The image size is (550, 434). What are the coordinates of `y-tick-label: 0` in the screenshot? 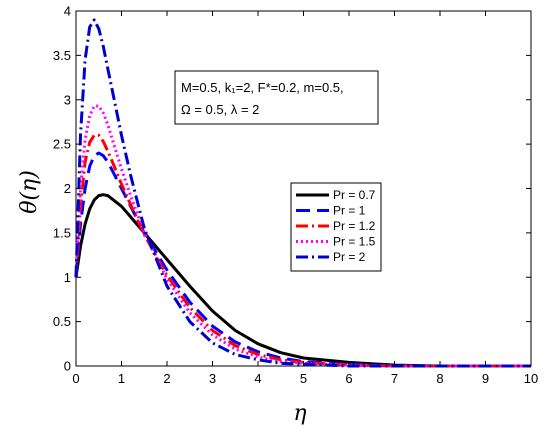 It's located at (67, 366).